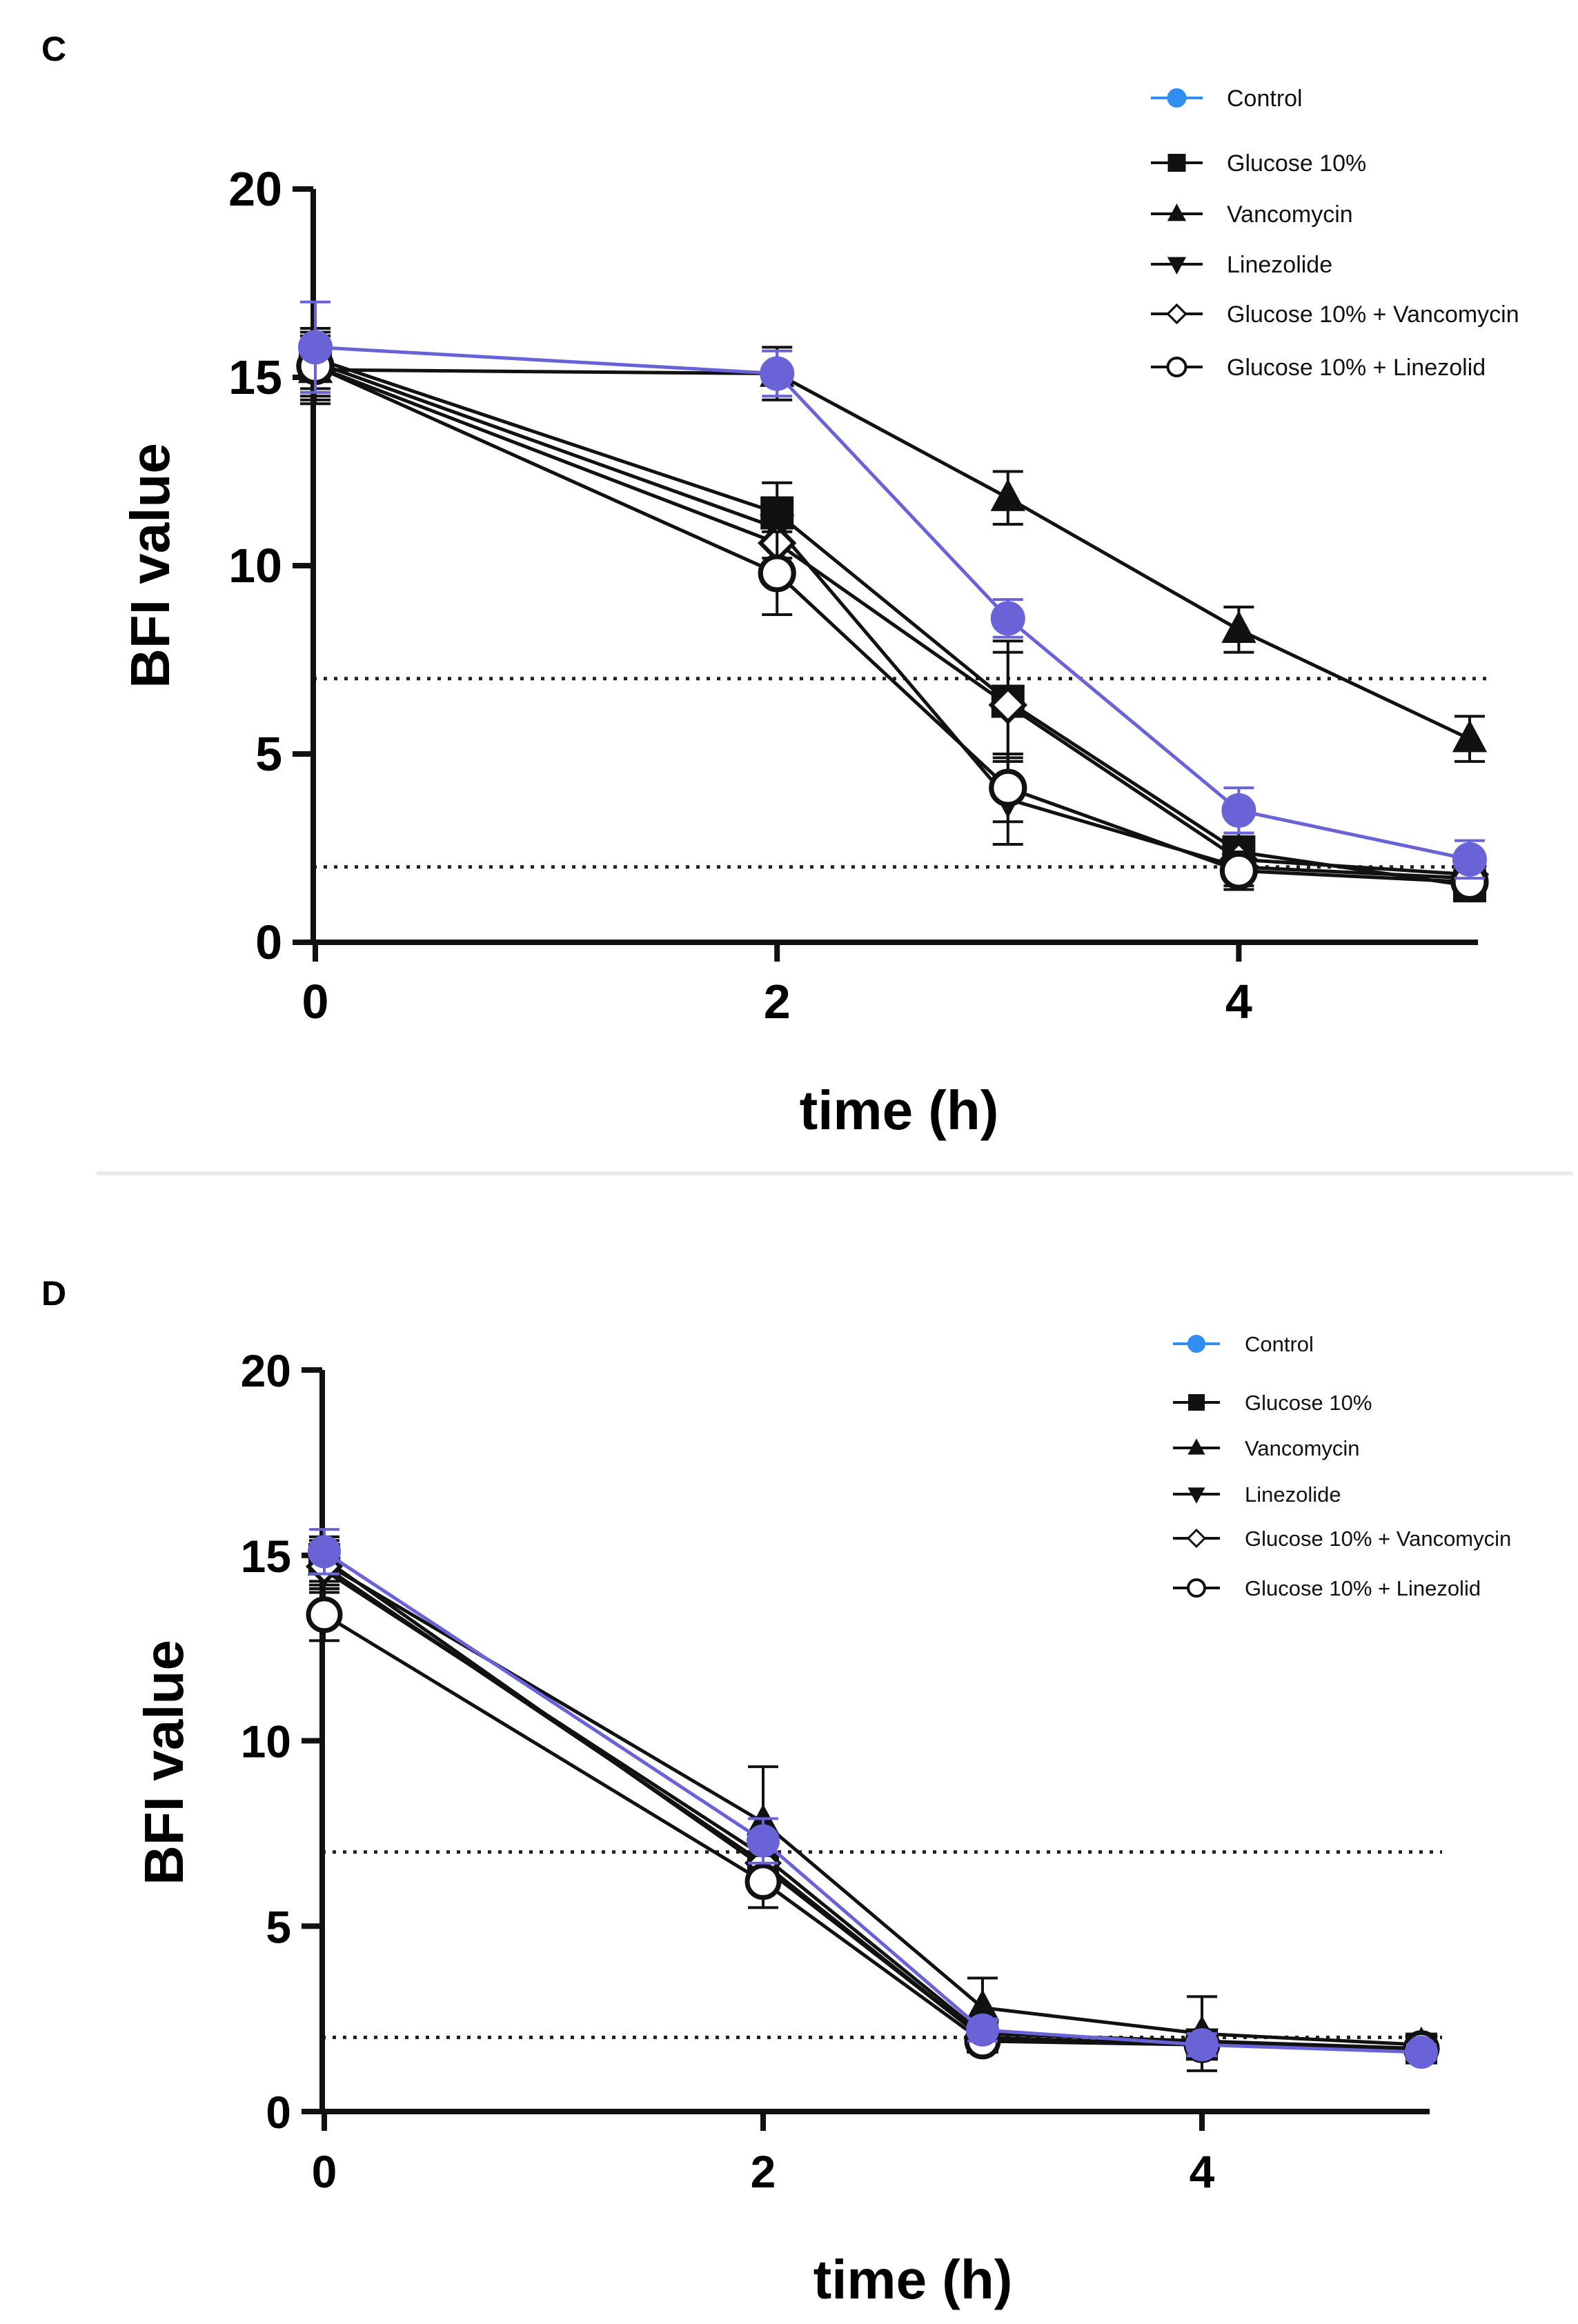 Image resolution: width=1578 pixels, height=2324 pixels. What do you see at coordinates (835, 1173) in the screenshot?
I see `panel-divider` at bounding box center [835, 1173].